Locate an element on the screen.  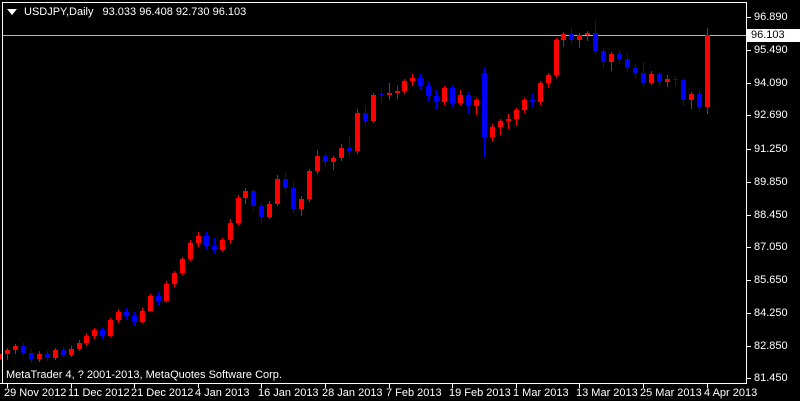
chart-ohlc-values: 93.033 96.408 92.730 96.103 is located at coordinates (174, 12).